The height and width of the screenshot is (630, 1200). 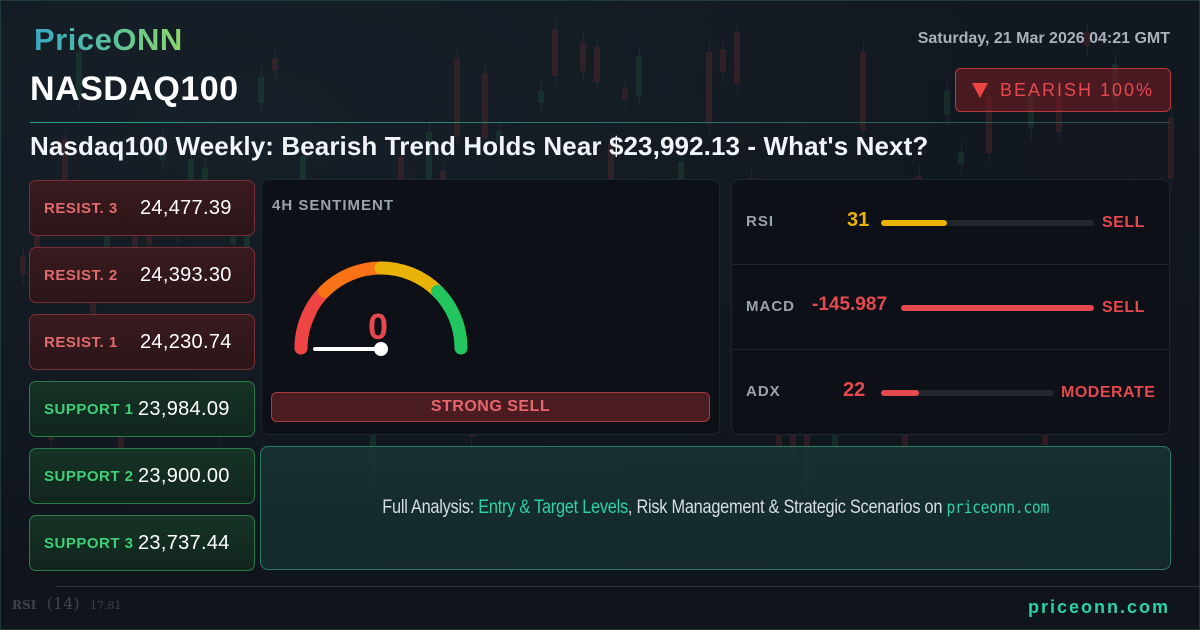 I want to click on level-support-3: SUPPORT 3 23,737.44, so click(x=142, y=543).